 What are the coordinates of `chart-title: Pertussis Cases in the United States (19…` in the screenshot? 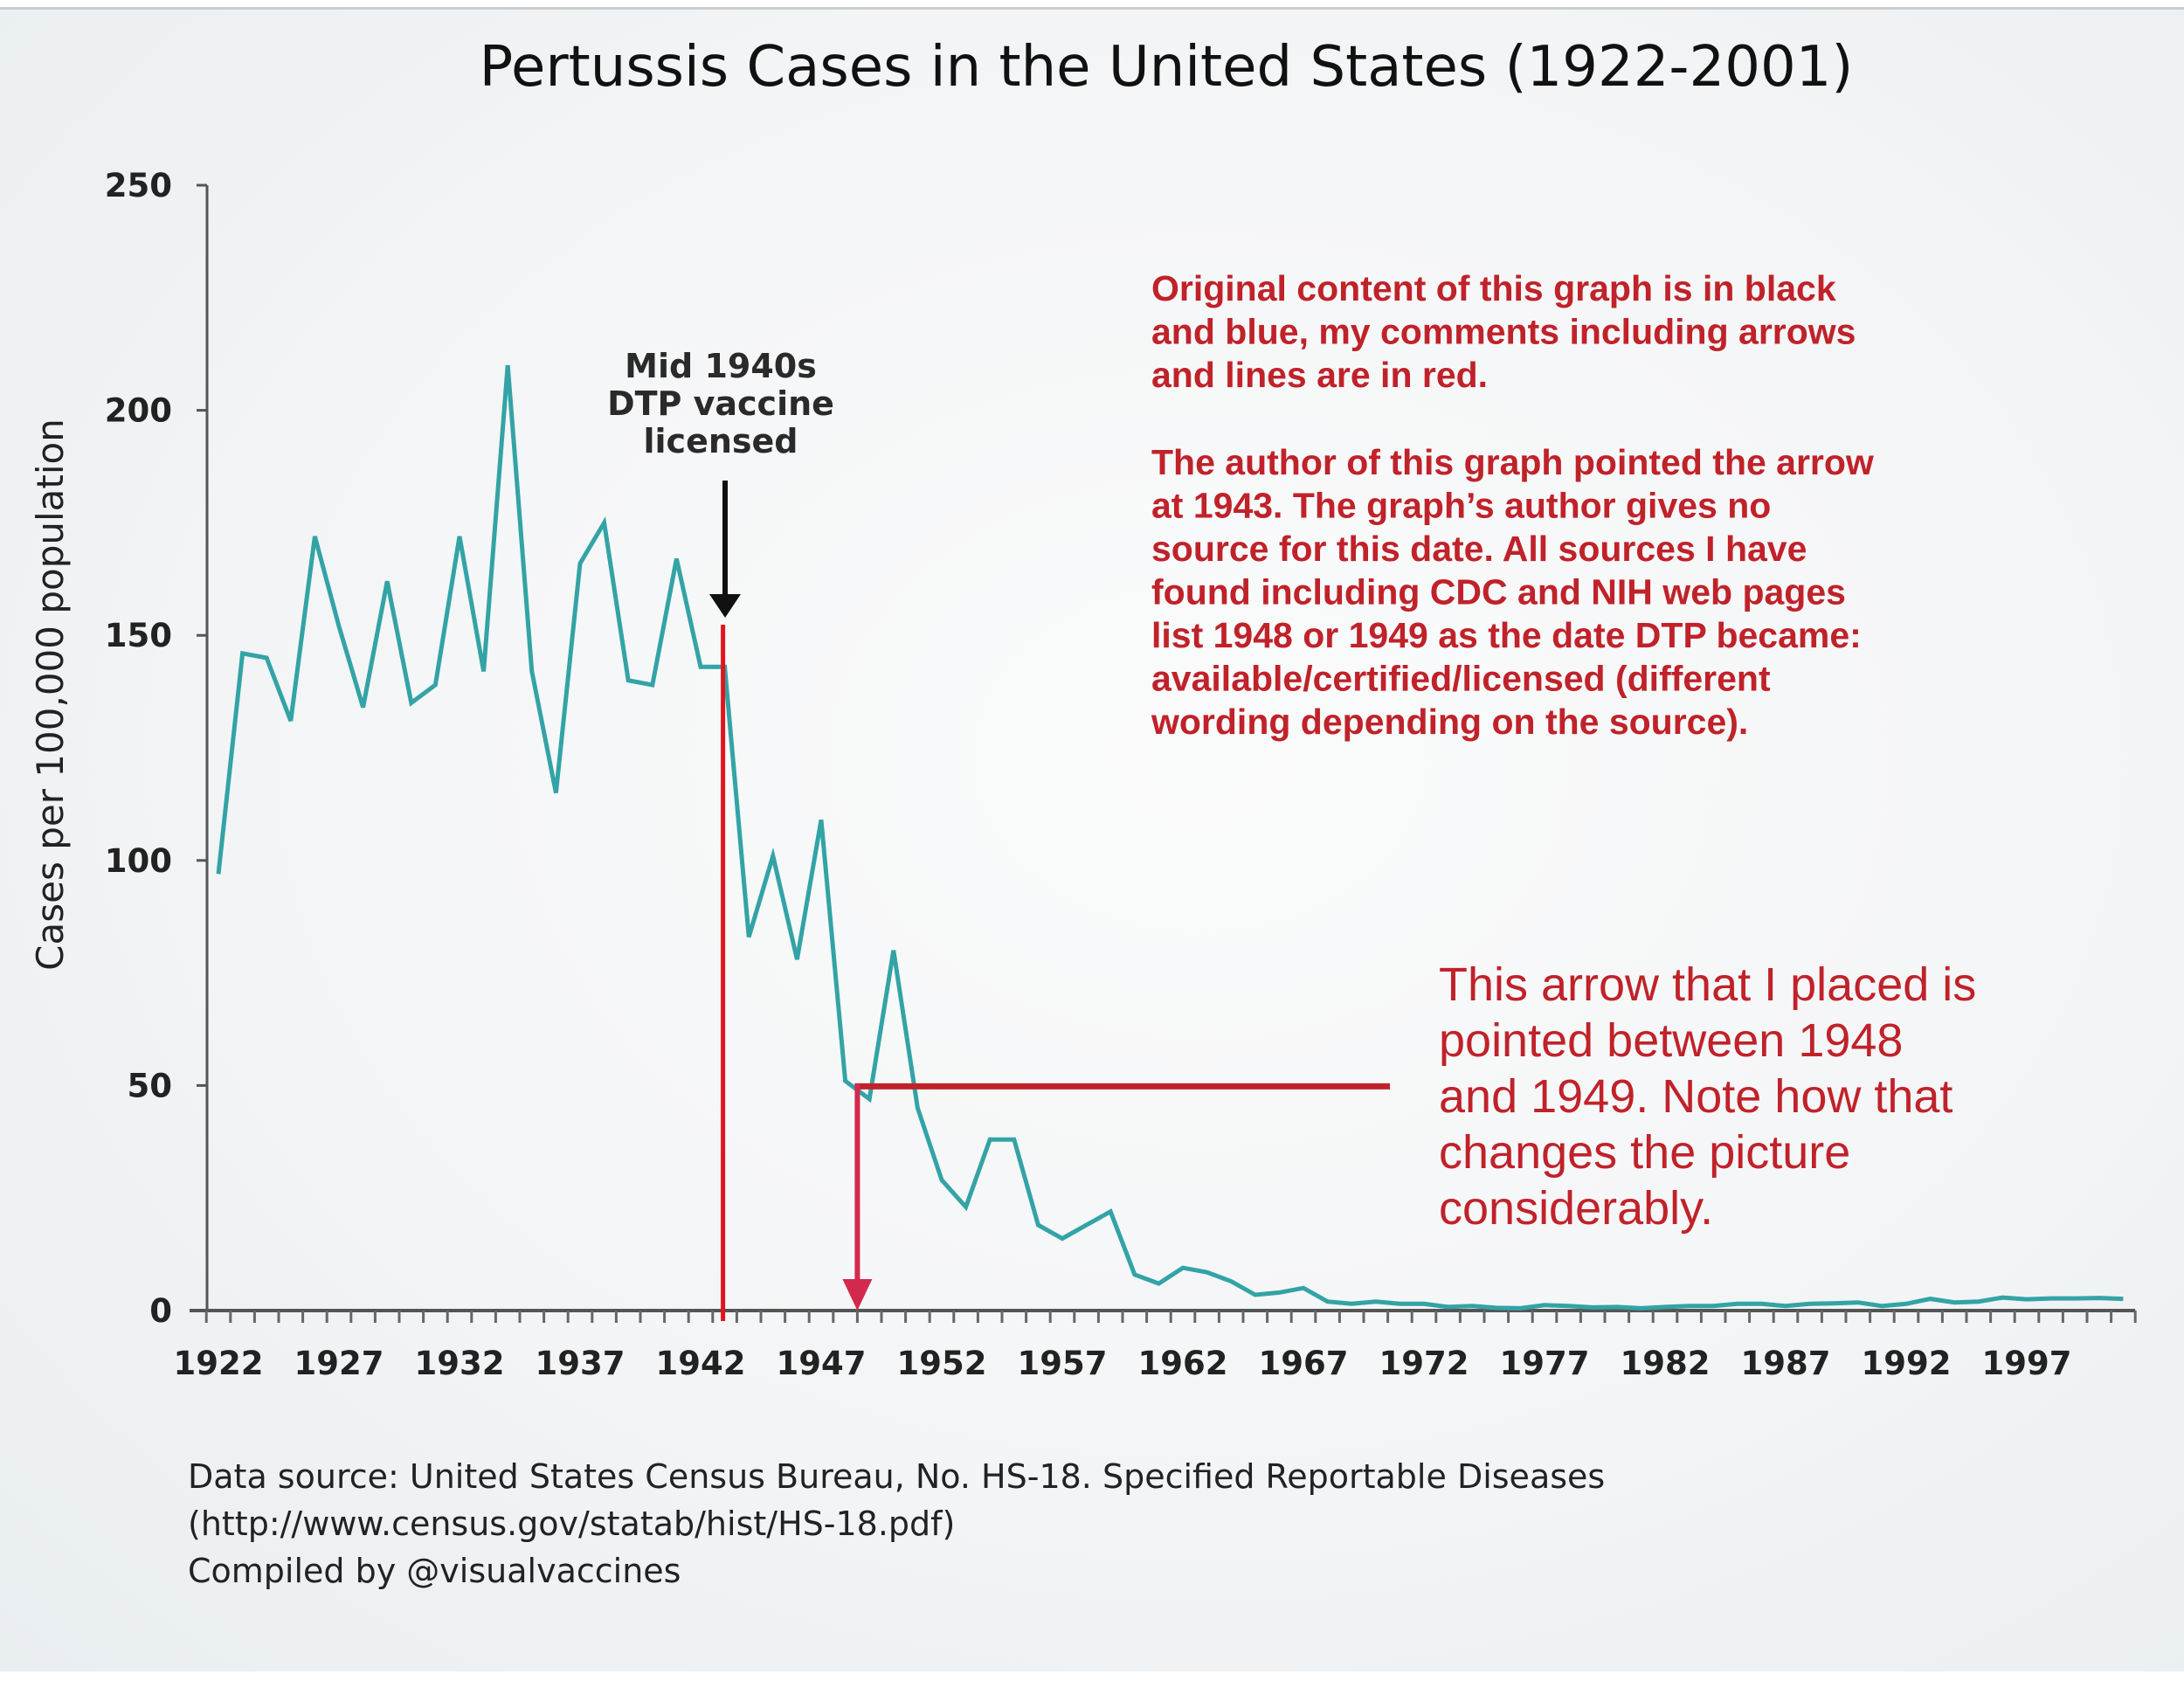 It's located at (1167, 67).